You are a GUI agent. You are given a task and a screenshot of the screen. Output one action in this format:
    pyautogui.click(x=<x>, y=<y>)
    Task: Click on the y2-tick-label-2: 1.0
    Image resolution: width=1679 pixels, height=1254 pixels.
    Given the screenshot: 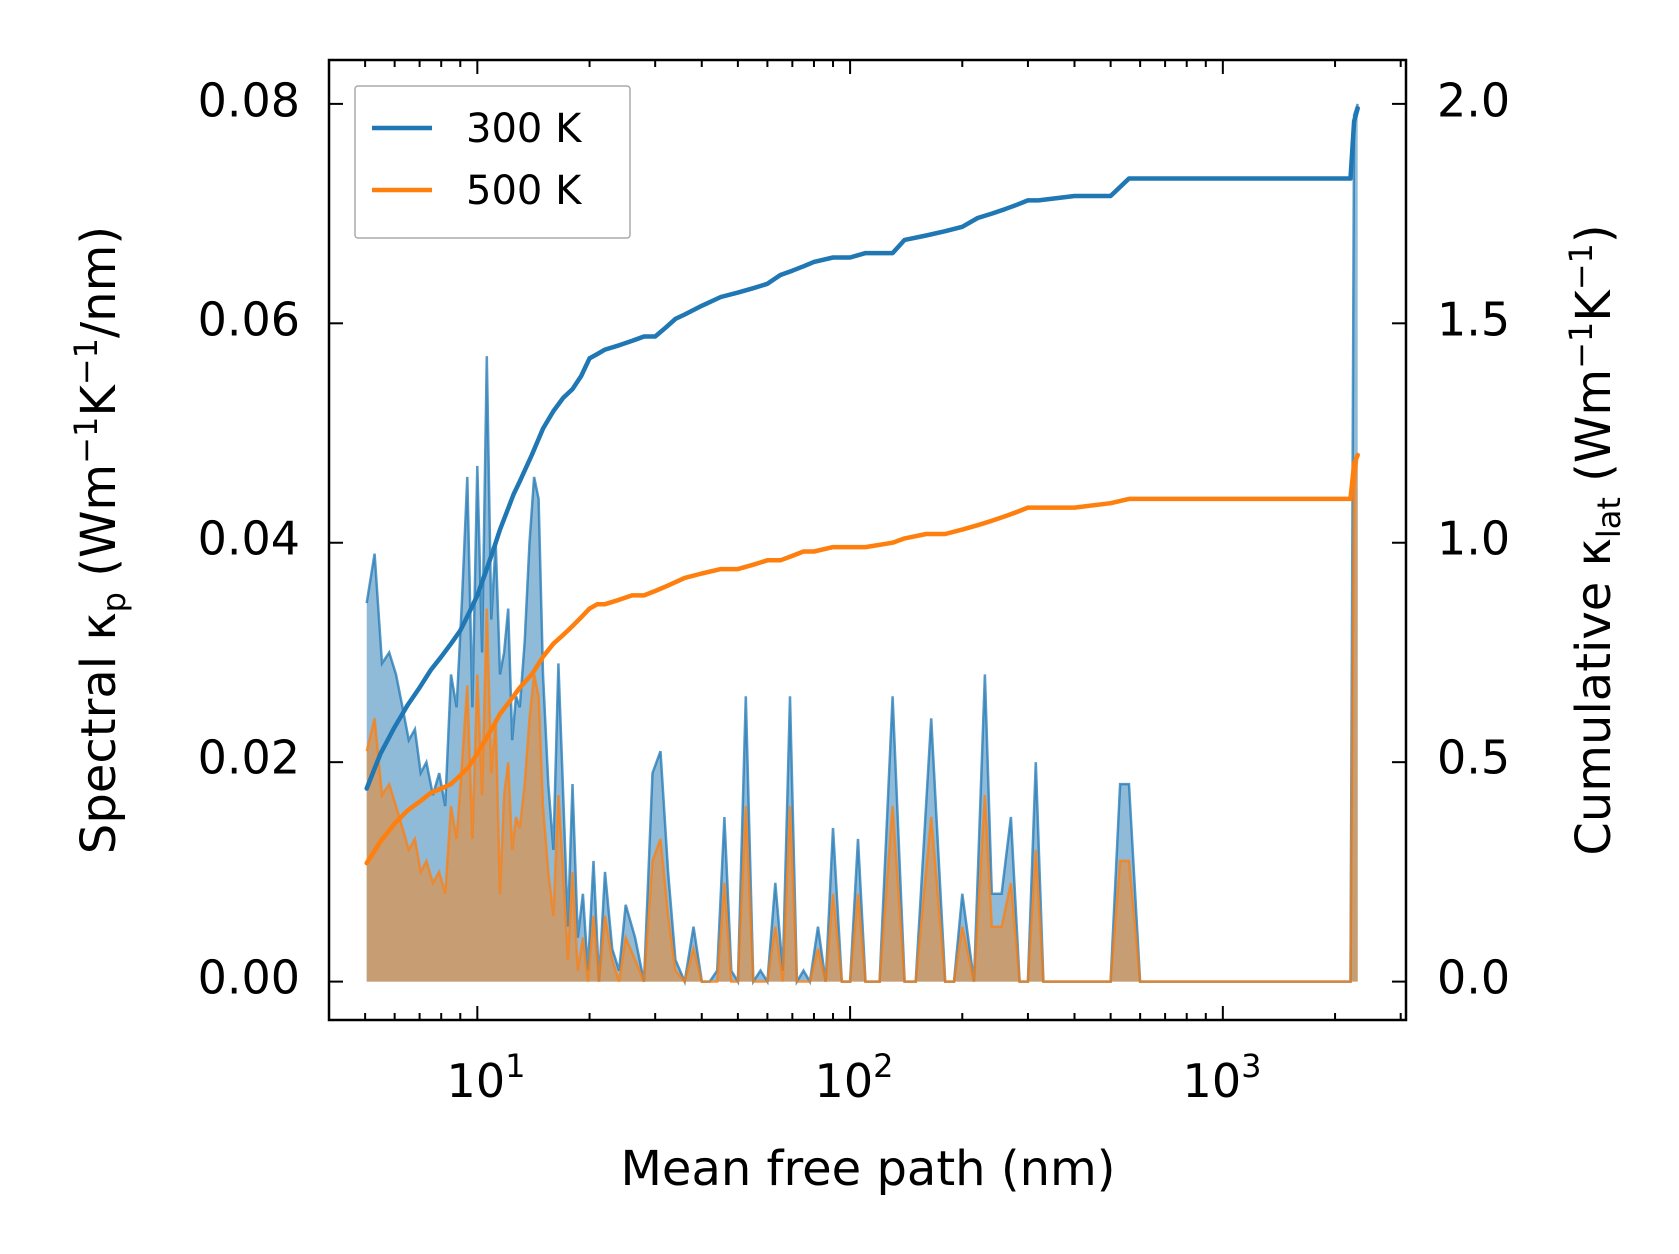 What is the action you would take?
    pyautogui.click(x=1473, y=539)
    